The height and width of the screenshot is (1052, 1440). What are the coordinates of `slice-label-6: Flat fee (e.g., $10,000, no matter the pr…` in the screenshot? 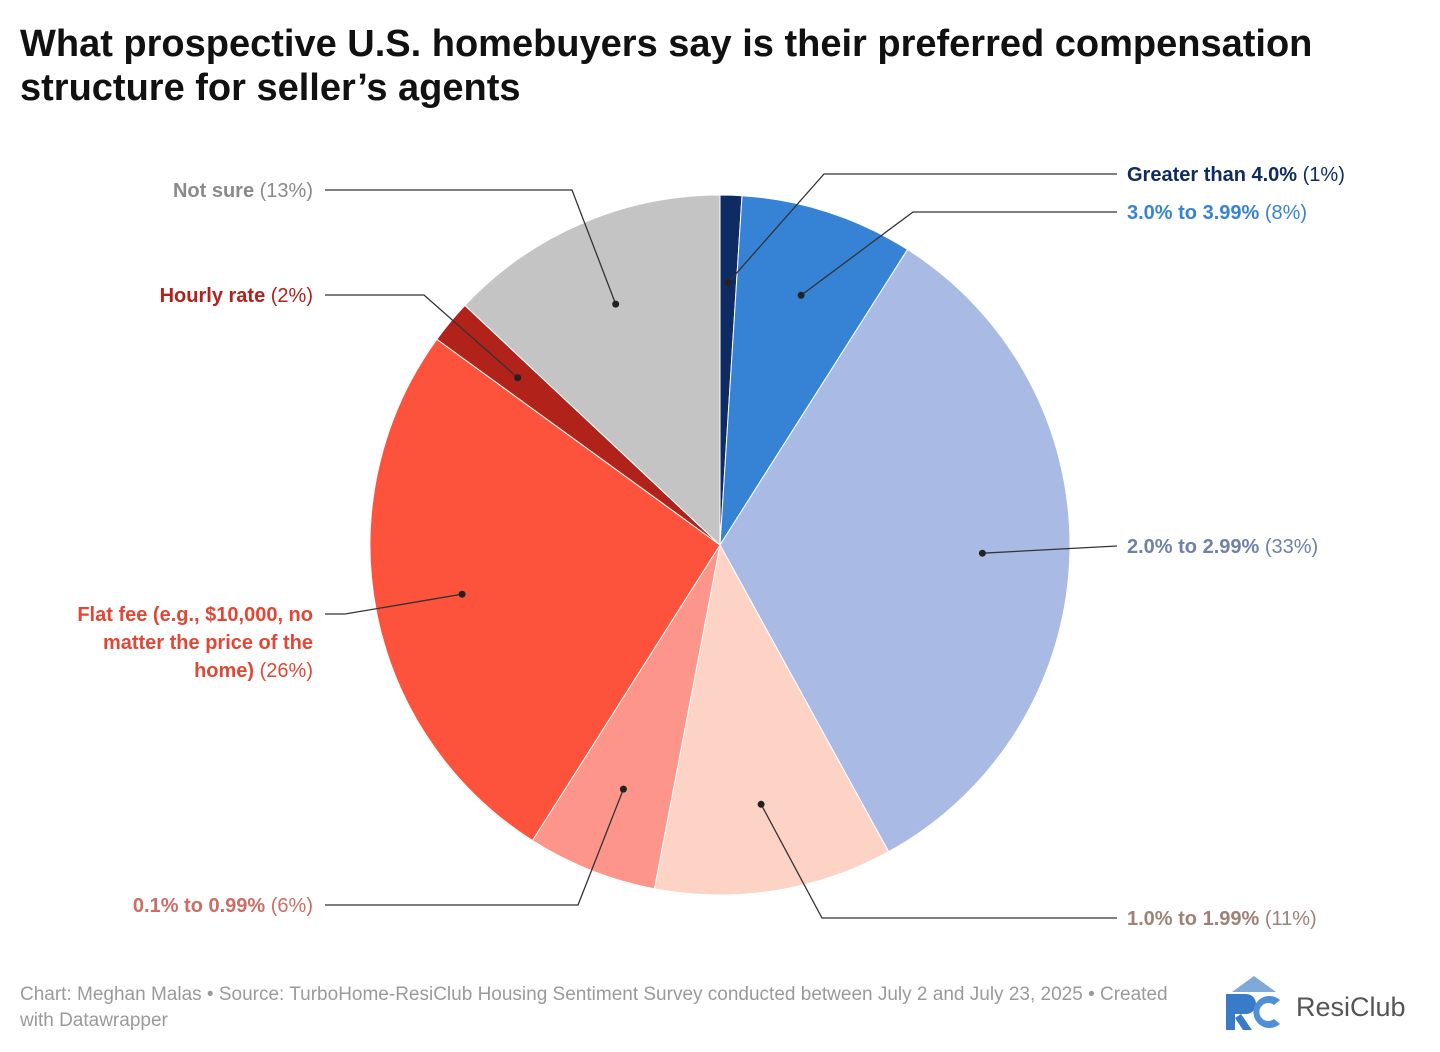 It's located at (195, 643).